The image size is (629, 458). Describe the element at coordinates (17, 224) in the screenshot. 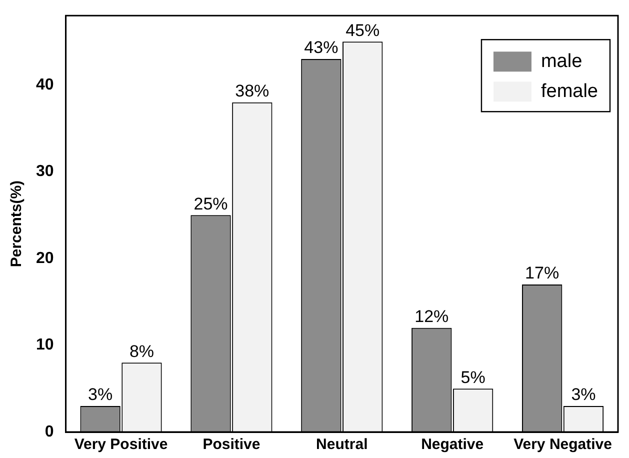

I see `y-axis-title: Percents(%)` at that location.